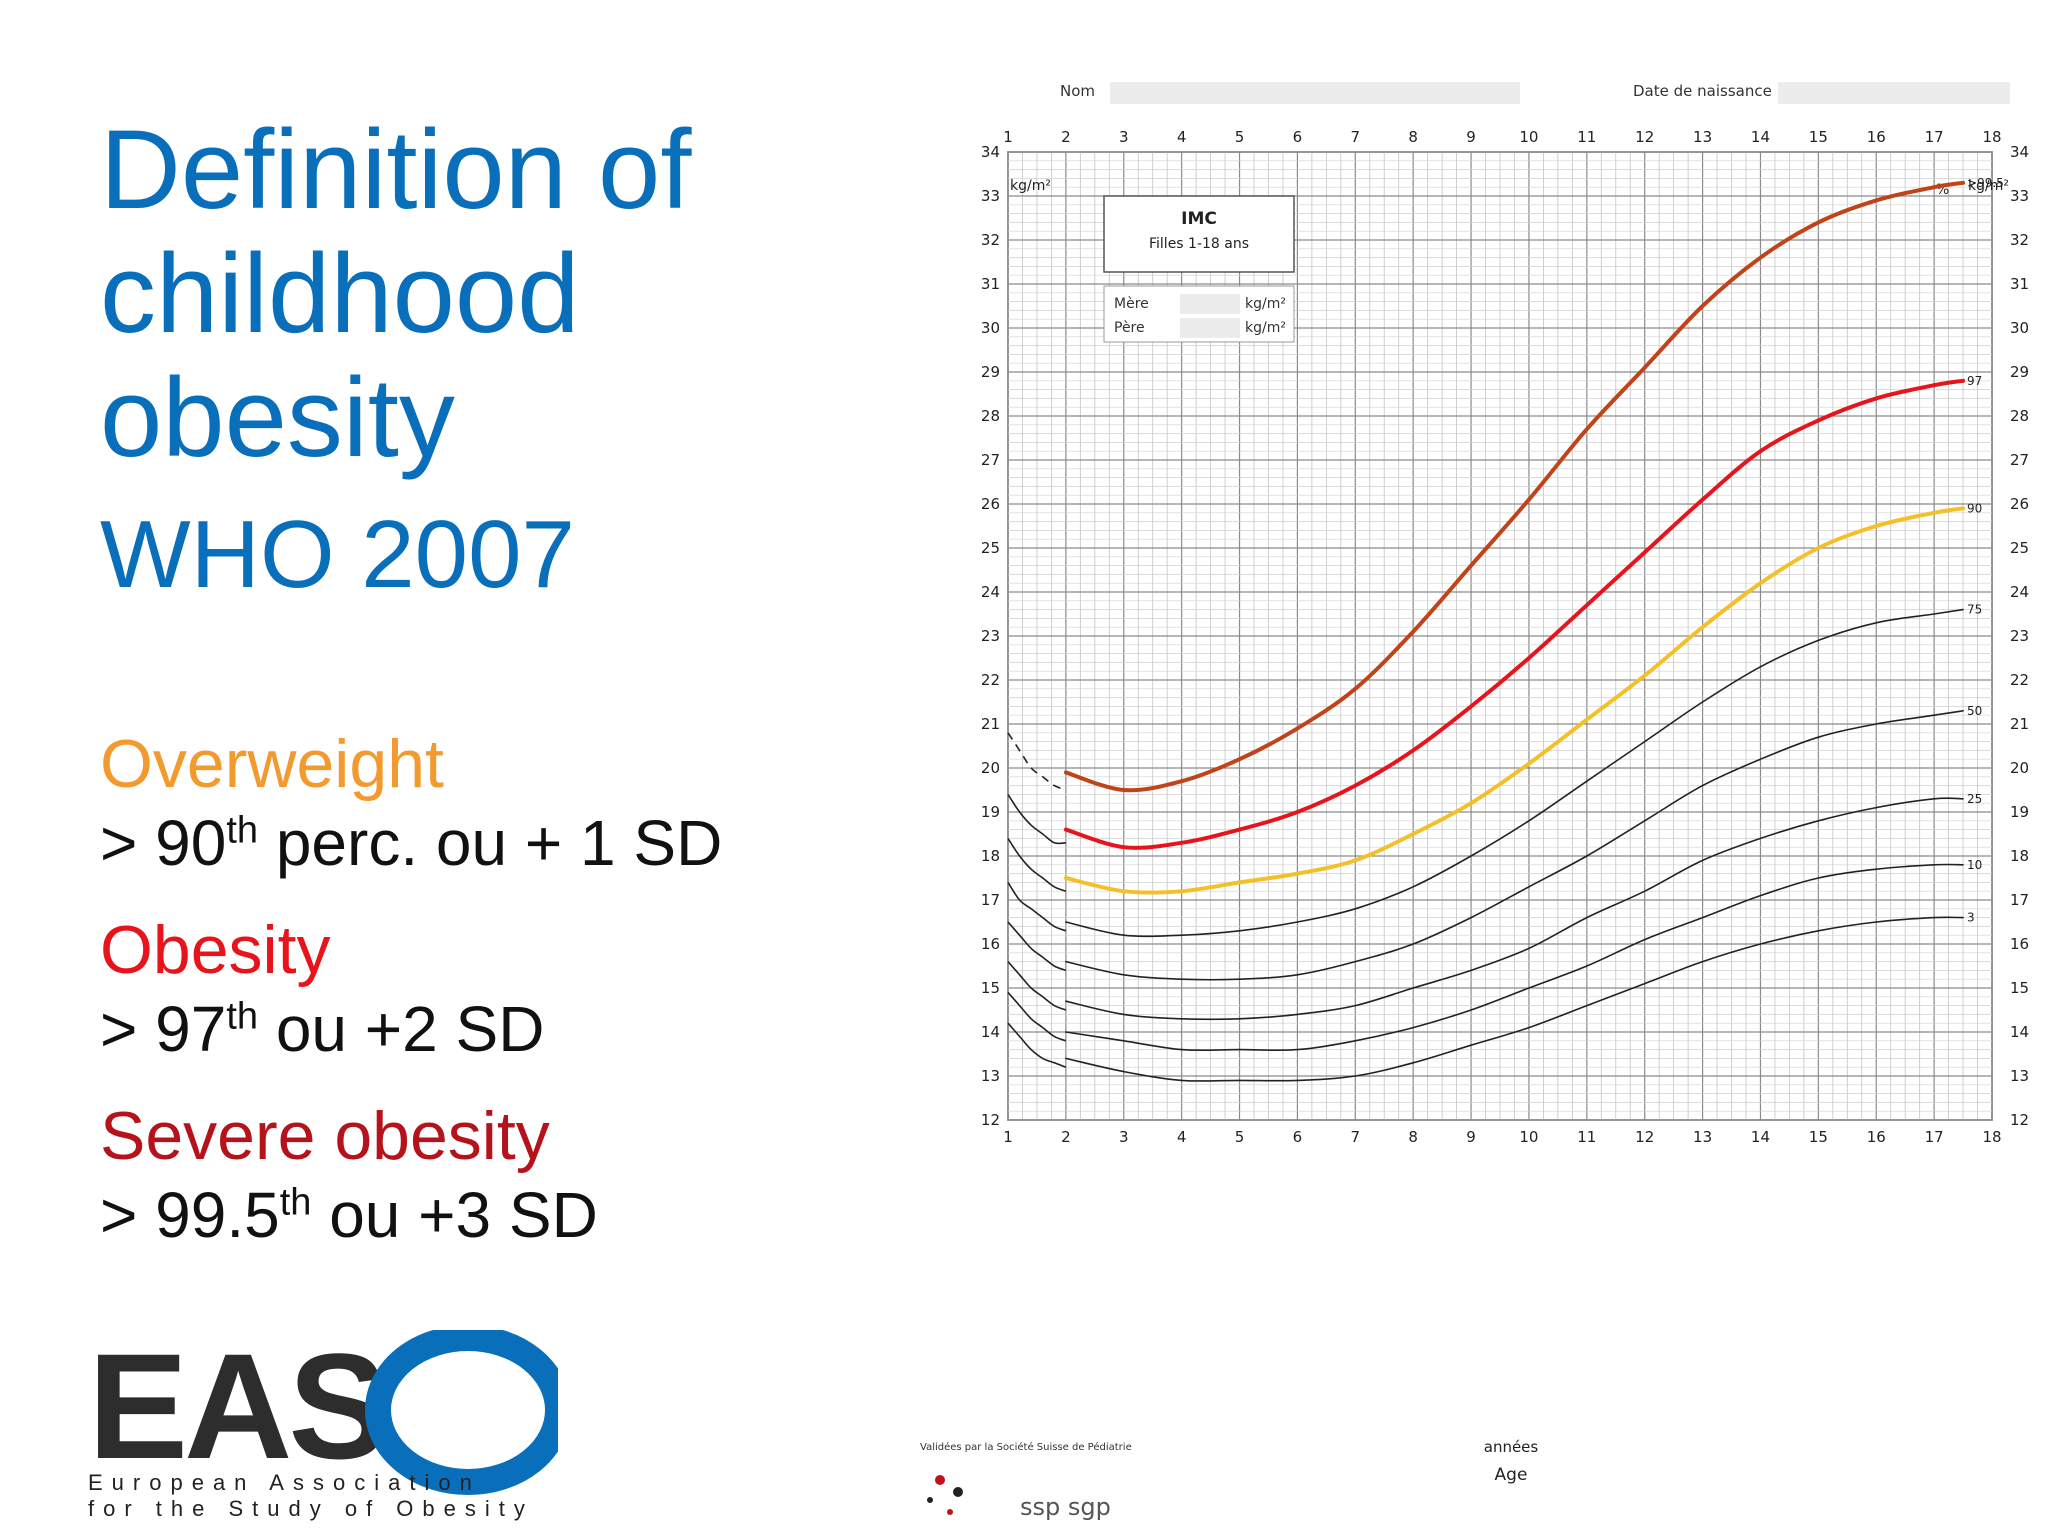 Image resolution: width=2048 pixels, height=1536 pixels. Describe the element at coordinates (236, 1410) in the screenshot. I see `easo-letters: EAS` at that location.